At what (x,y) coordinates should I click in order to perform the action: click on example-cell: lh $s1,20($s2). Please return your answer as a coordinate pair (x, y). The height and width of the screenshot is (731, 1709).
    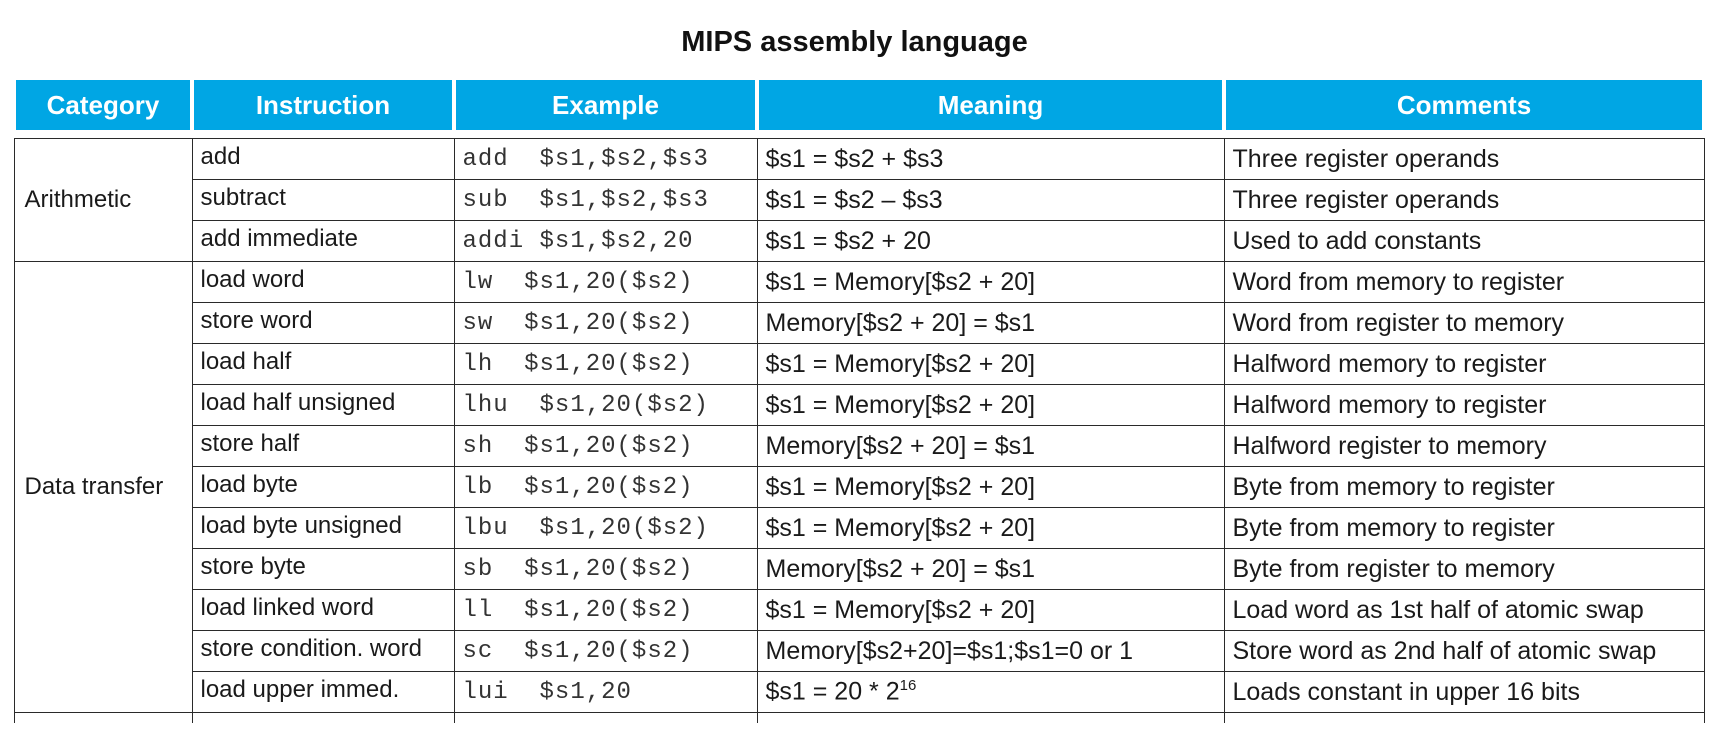
    Looking at the image, I should click on (605, 364).